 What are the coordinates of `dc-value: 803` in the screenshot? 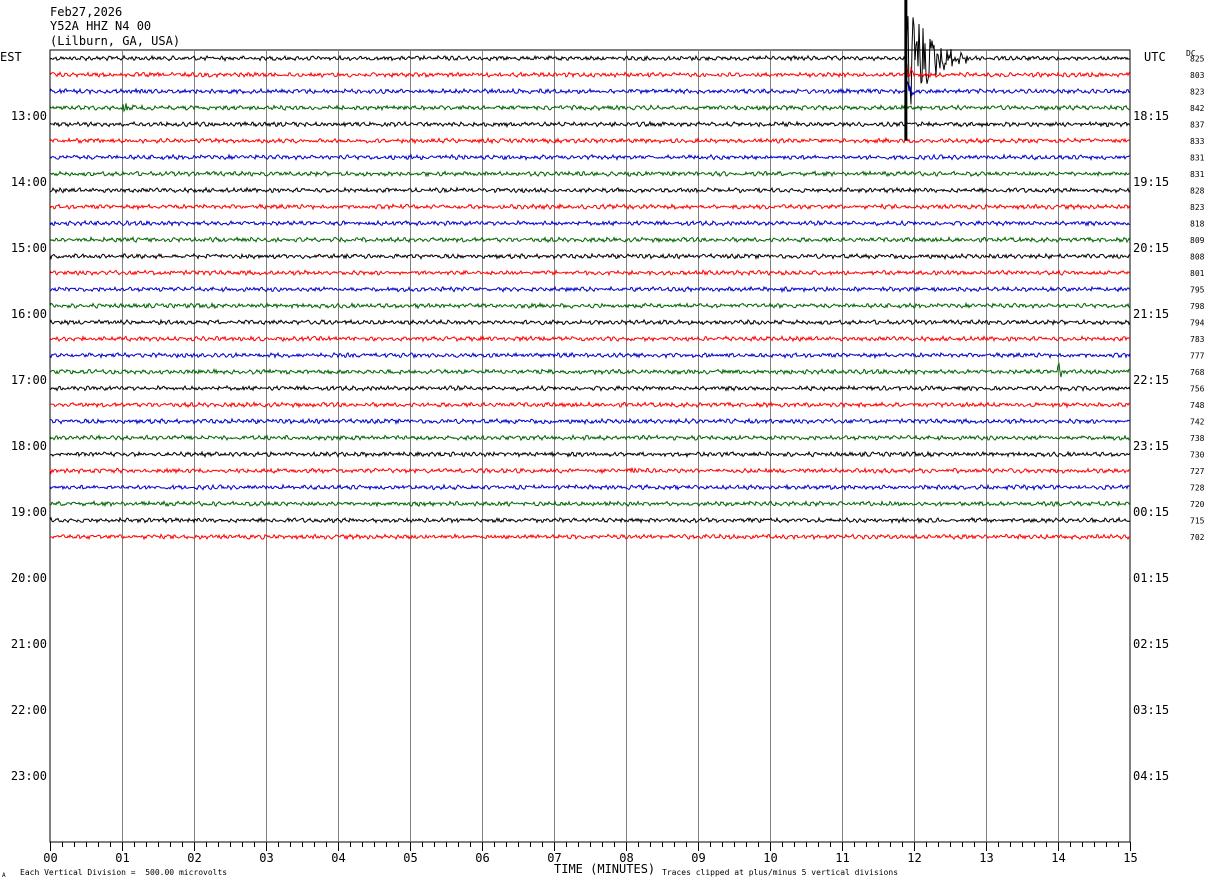 It's located at (1197, 75).